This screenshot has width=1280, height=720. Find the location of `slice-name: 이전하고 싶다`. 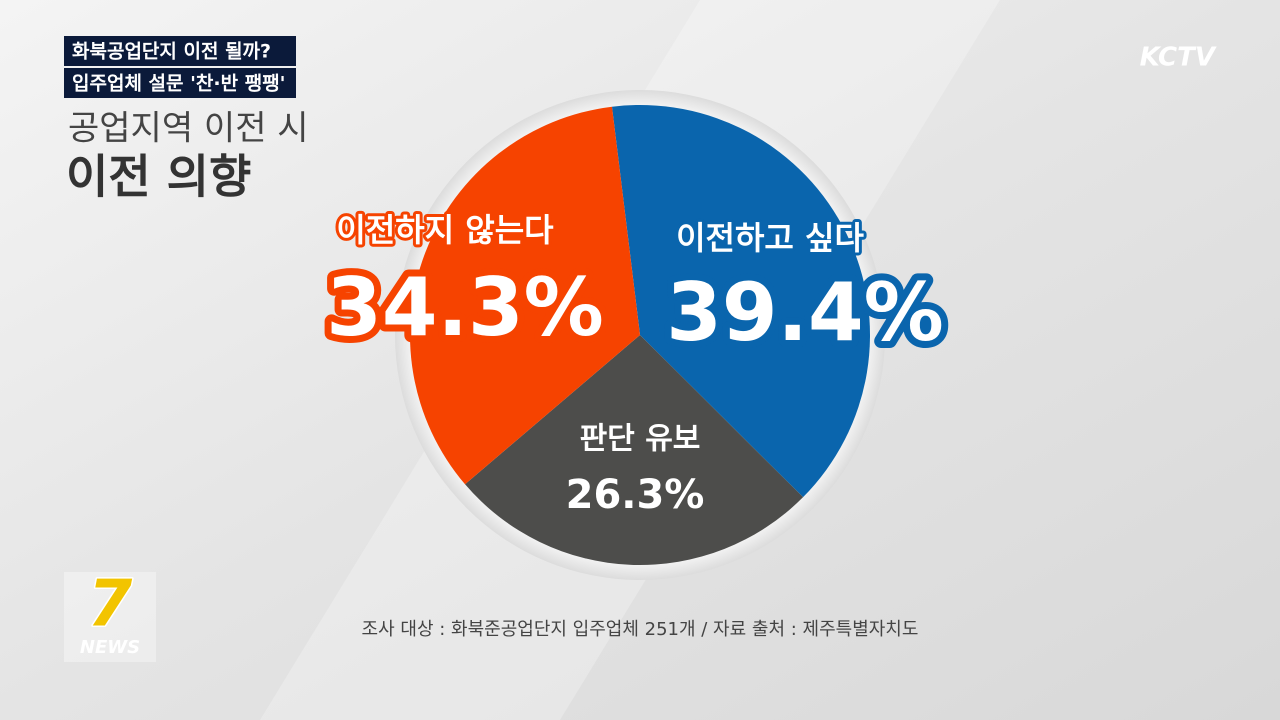

slice-name: 이전하고 싶다 is located at coordinates (770, 238).